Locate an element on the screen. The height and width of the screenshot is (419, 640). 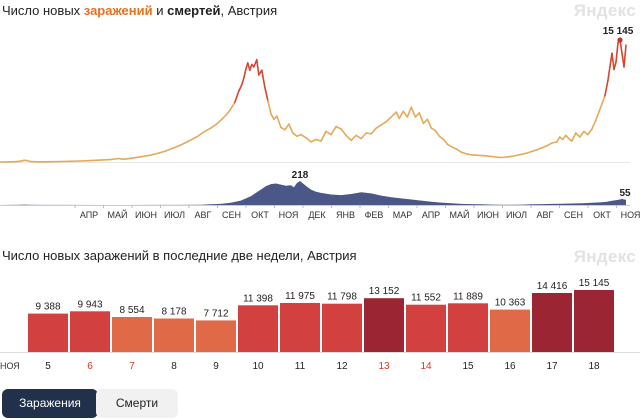
x-tick-label: ИЮН is located at coordinates (146, 215).